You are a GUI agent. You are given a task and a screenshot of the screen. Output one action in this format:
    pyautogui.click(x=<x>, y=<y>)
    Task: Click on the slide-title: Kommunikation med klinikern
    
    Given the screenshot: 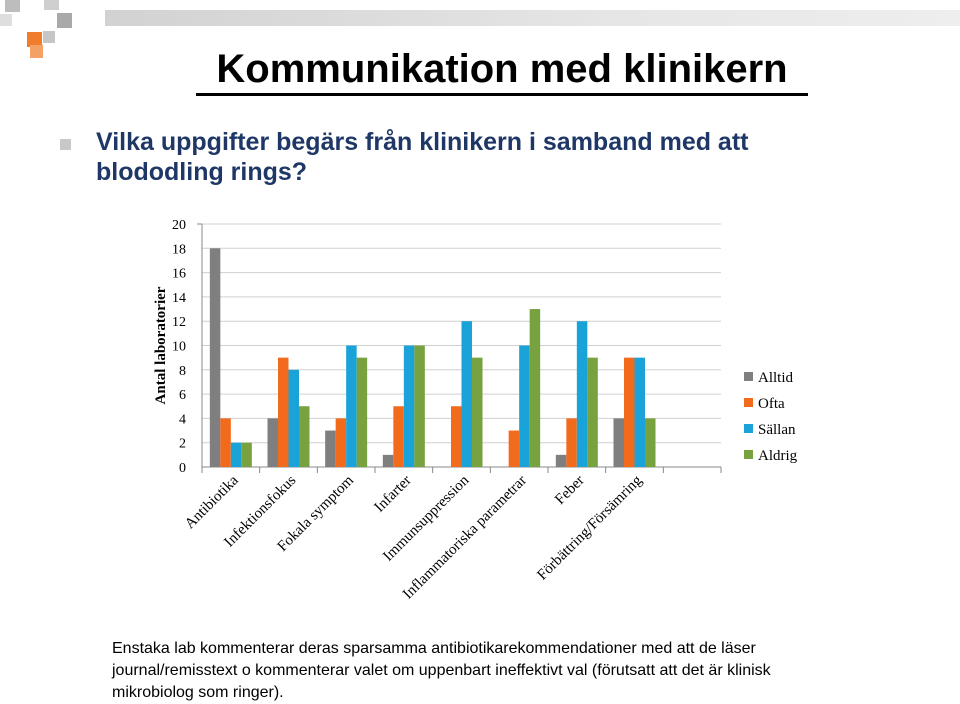 What is the action you would take?
    pyautogui.click(x=502, y=71)
    